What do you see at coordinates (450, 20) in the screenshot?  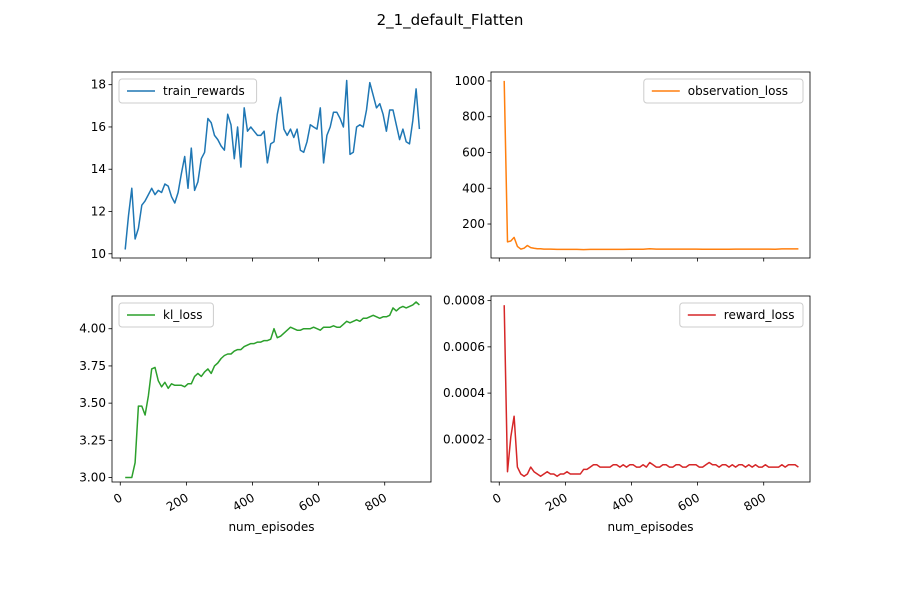 I see `figure-title: 2_1_default_Flatten` at bounding box center [450, 20].